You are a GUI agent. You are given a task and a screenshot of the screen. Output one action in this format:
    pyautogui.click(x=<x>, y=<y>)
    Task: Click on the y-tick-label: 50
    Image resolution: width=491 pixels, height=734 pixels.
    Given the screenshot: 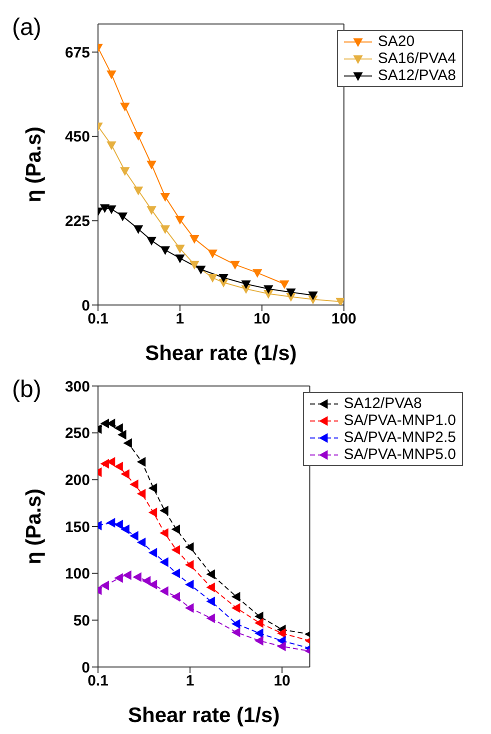 What is the action you would take?
    pyautogui.click(x=81, y=621)
    